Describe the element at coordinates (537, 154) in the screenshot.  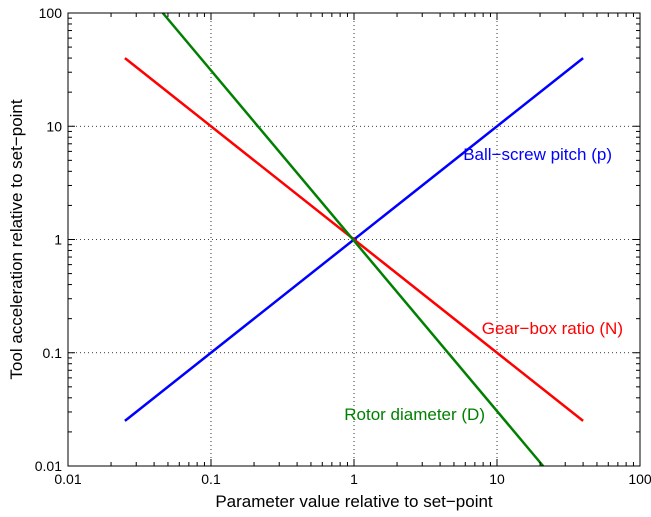
I see `series-label-ball-screw-pitch: Ball−screw pitch (p)` at that location.